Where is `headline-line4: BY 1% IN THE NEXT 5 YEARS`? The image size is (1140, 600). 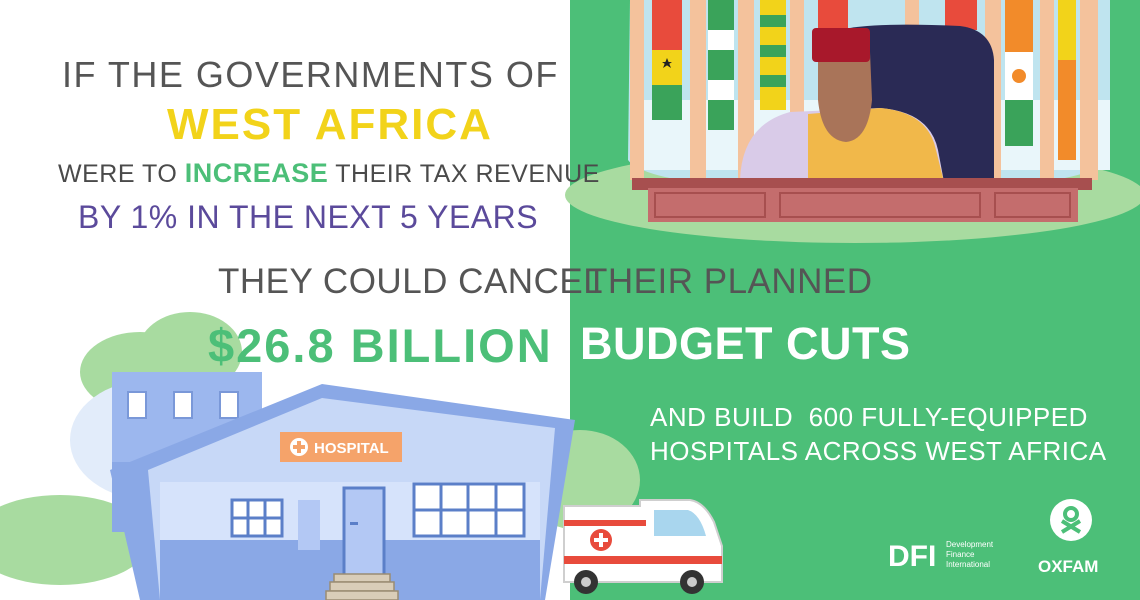
headline-line4: BY 1% IN THE NEXT 5 YEARS is located at coordinates (308, 217).